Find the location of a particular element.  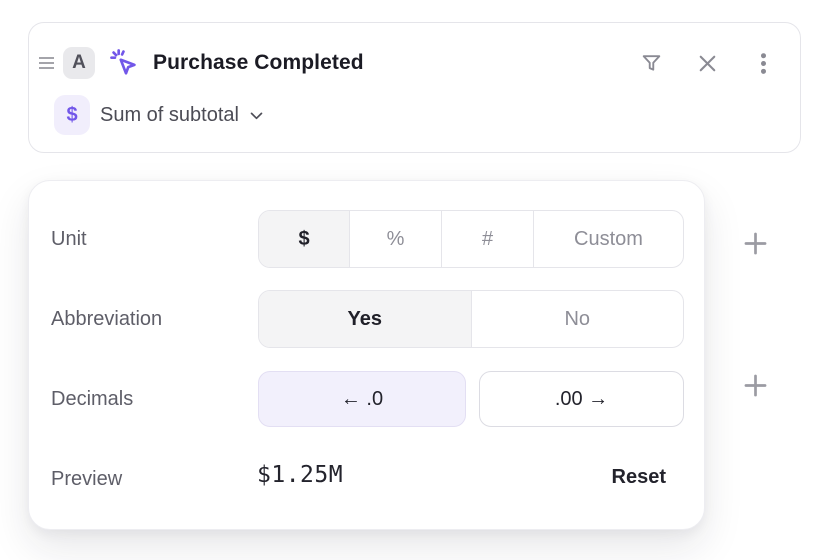

unit-segmented-control: $ % # Custom is located at coordinates (471, 239).